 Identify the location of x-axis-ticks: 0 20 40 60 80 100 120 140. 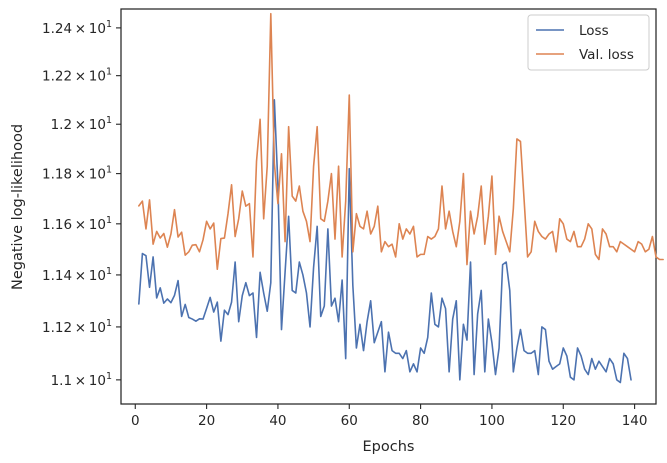
(389, 416).